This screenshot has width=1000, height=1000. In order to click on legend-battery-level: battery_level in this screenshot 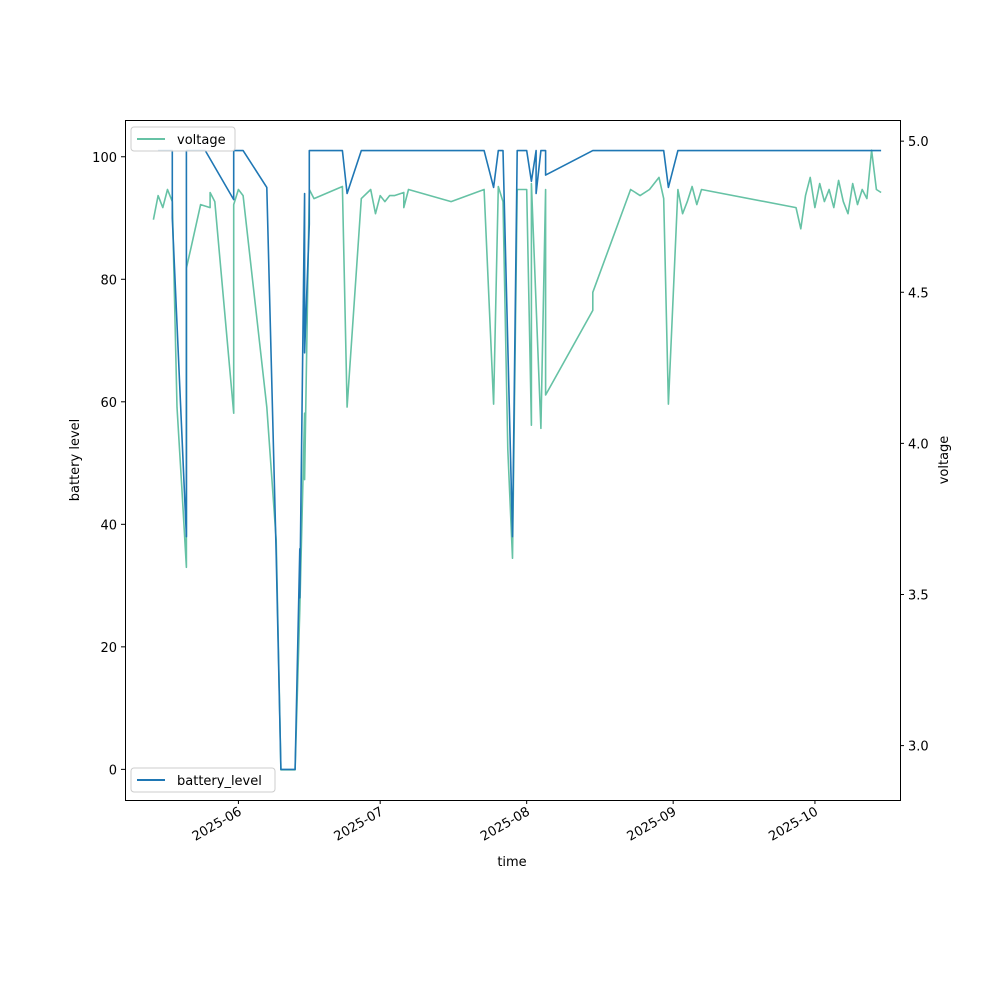, I will do `click(203, 780)`.